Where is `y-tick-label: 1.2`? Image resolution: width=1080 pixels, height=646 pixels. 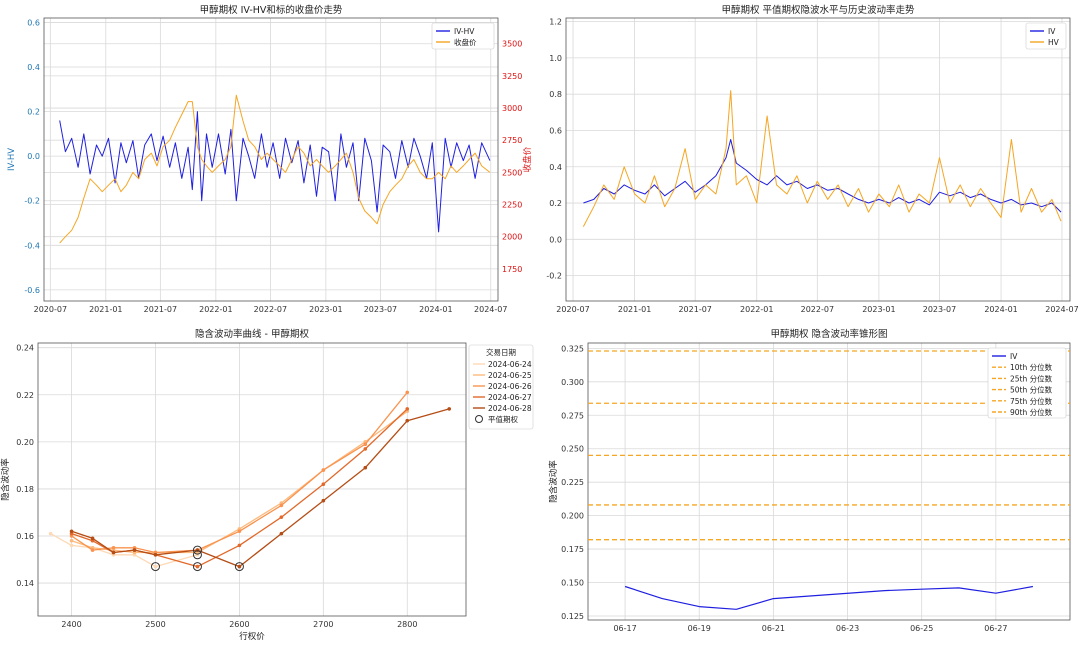
y-tick-label: 1.2 is located at coordinates (555, 22).